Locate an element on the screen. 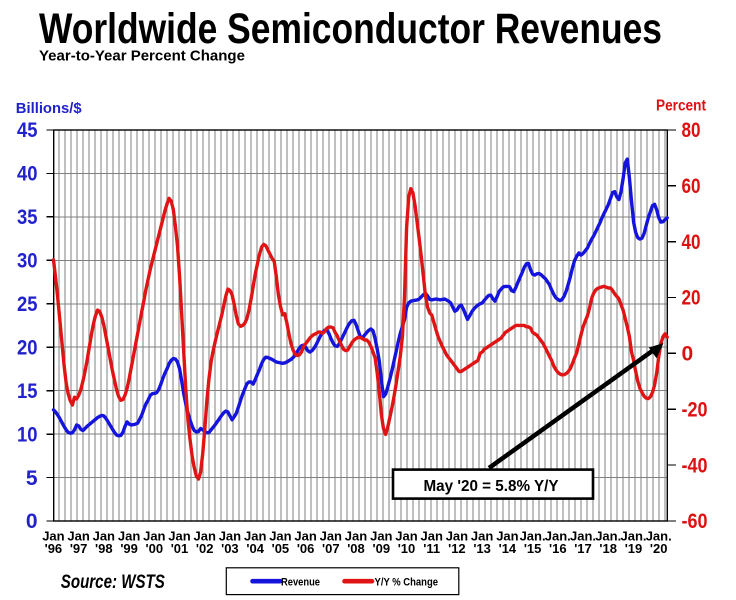 This screenshot has height=600, width=736. svg-text: '11 is located at coordinates (431, 548).